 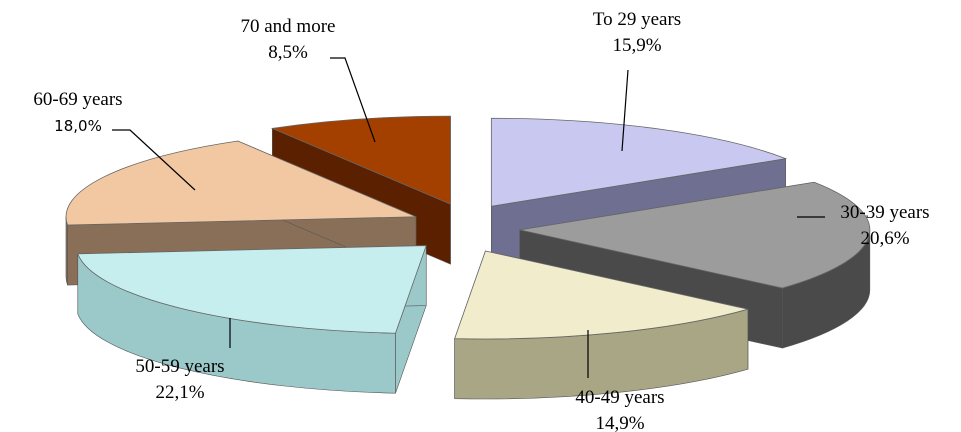 What do you see at coordinates (252, 289) in the screenshot?
I see `slice-top-50-59-years` at bounding box center [252, 289].